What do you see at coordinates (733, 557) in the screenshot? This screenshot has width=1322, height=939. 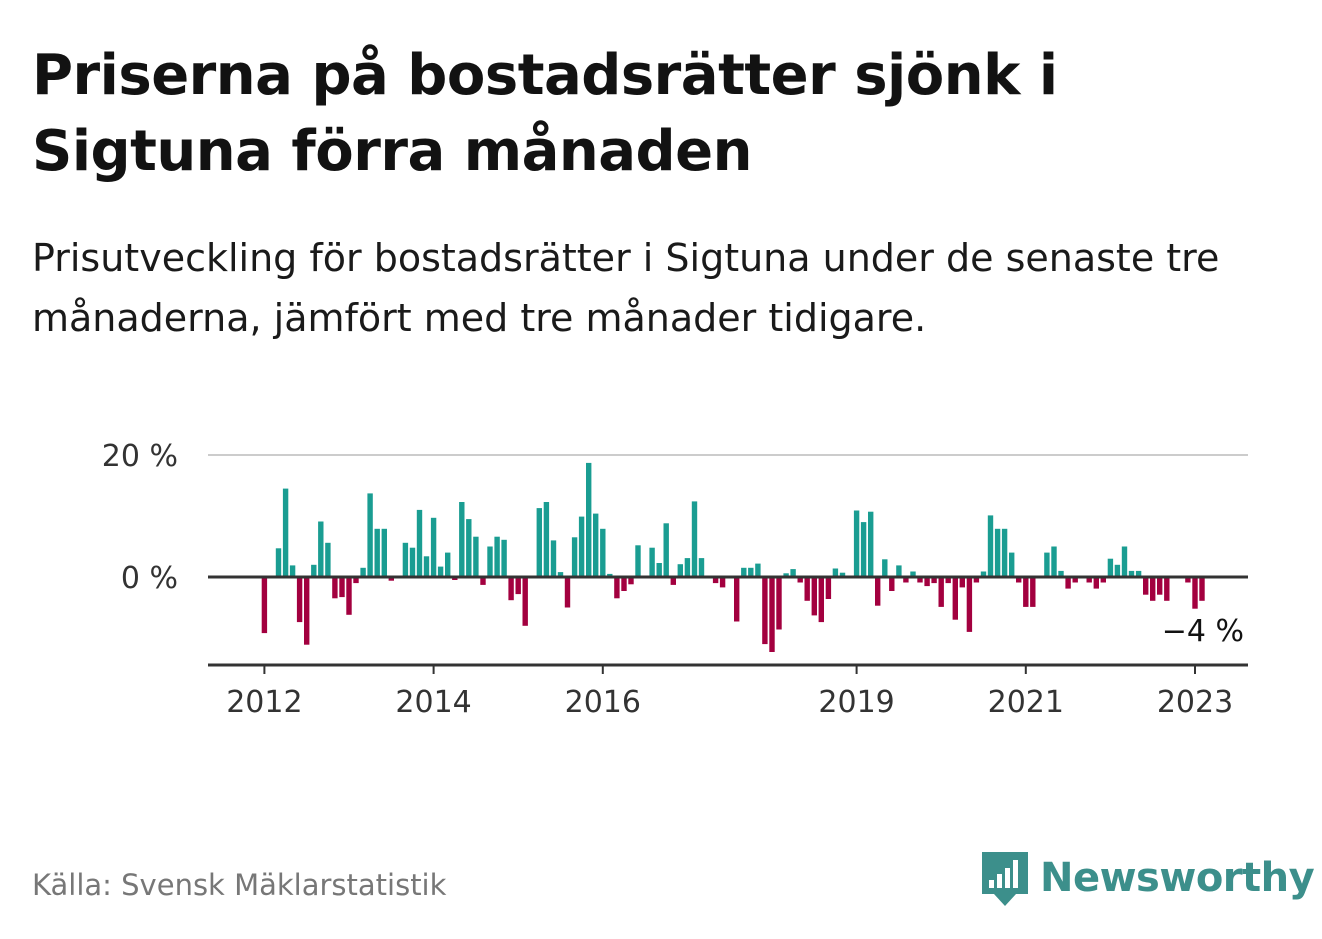 I see `bar-series` at bounding box center [733, 557].